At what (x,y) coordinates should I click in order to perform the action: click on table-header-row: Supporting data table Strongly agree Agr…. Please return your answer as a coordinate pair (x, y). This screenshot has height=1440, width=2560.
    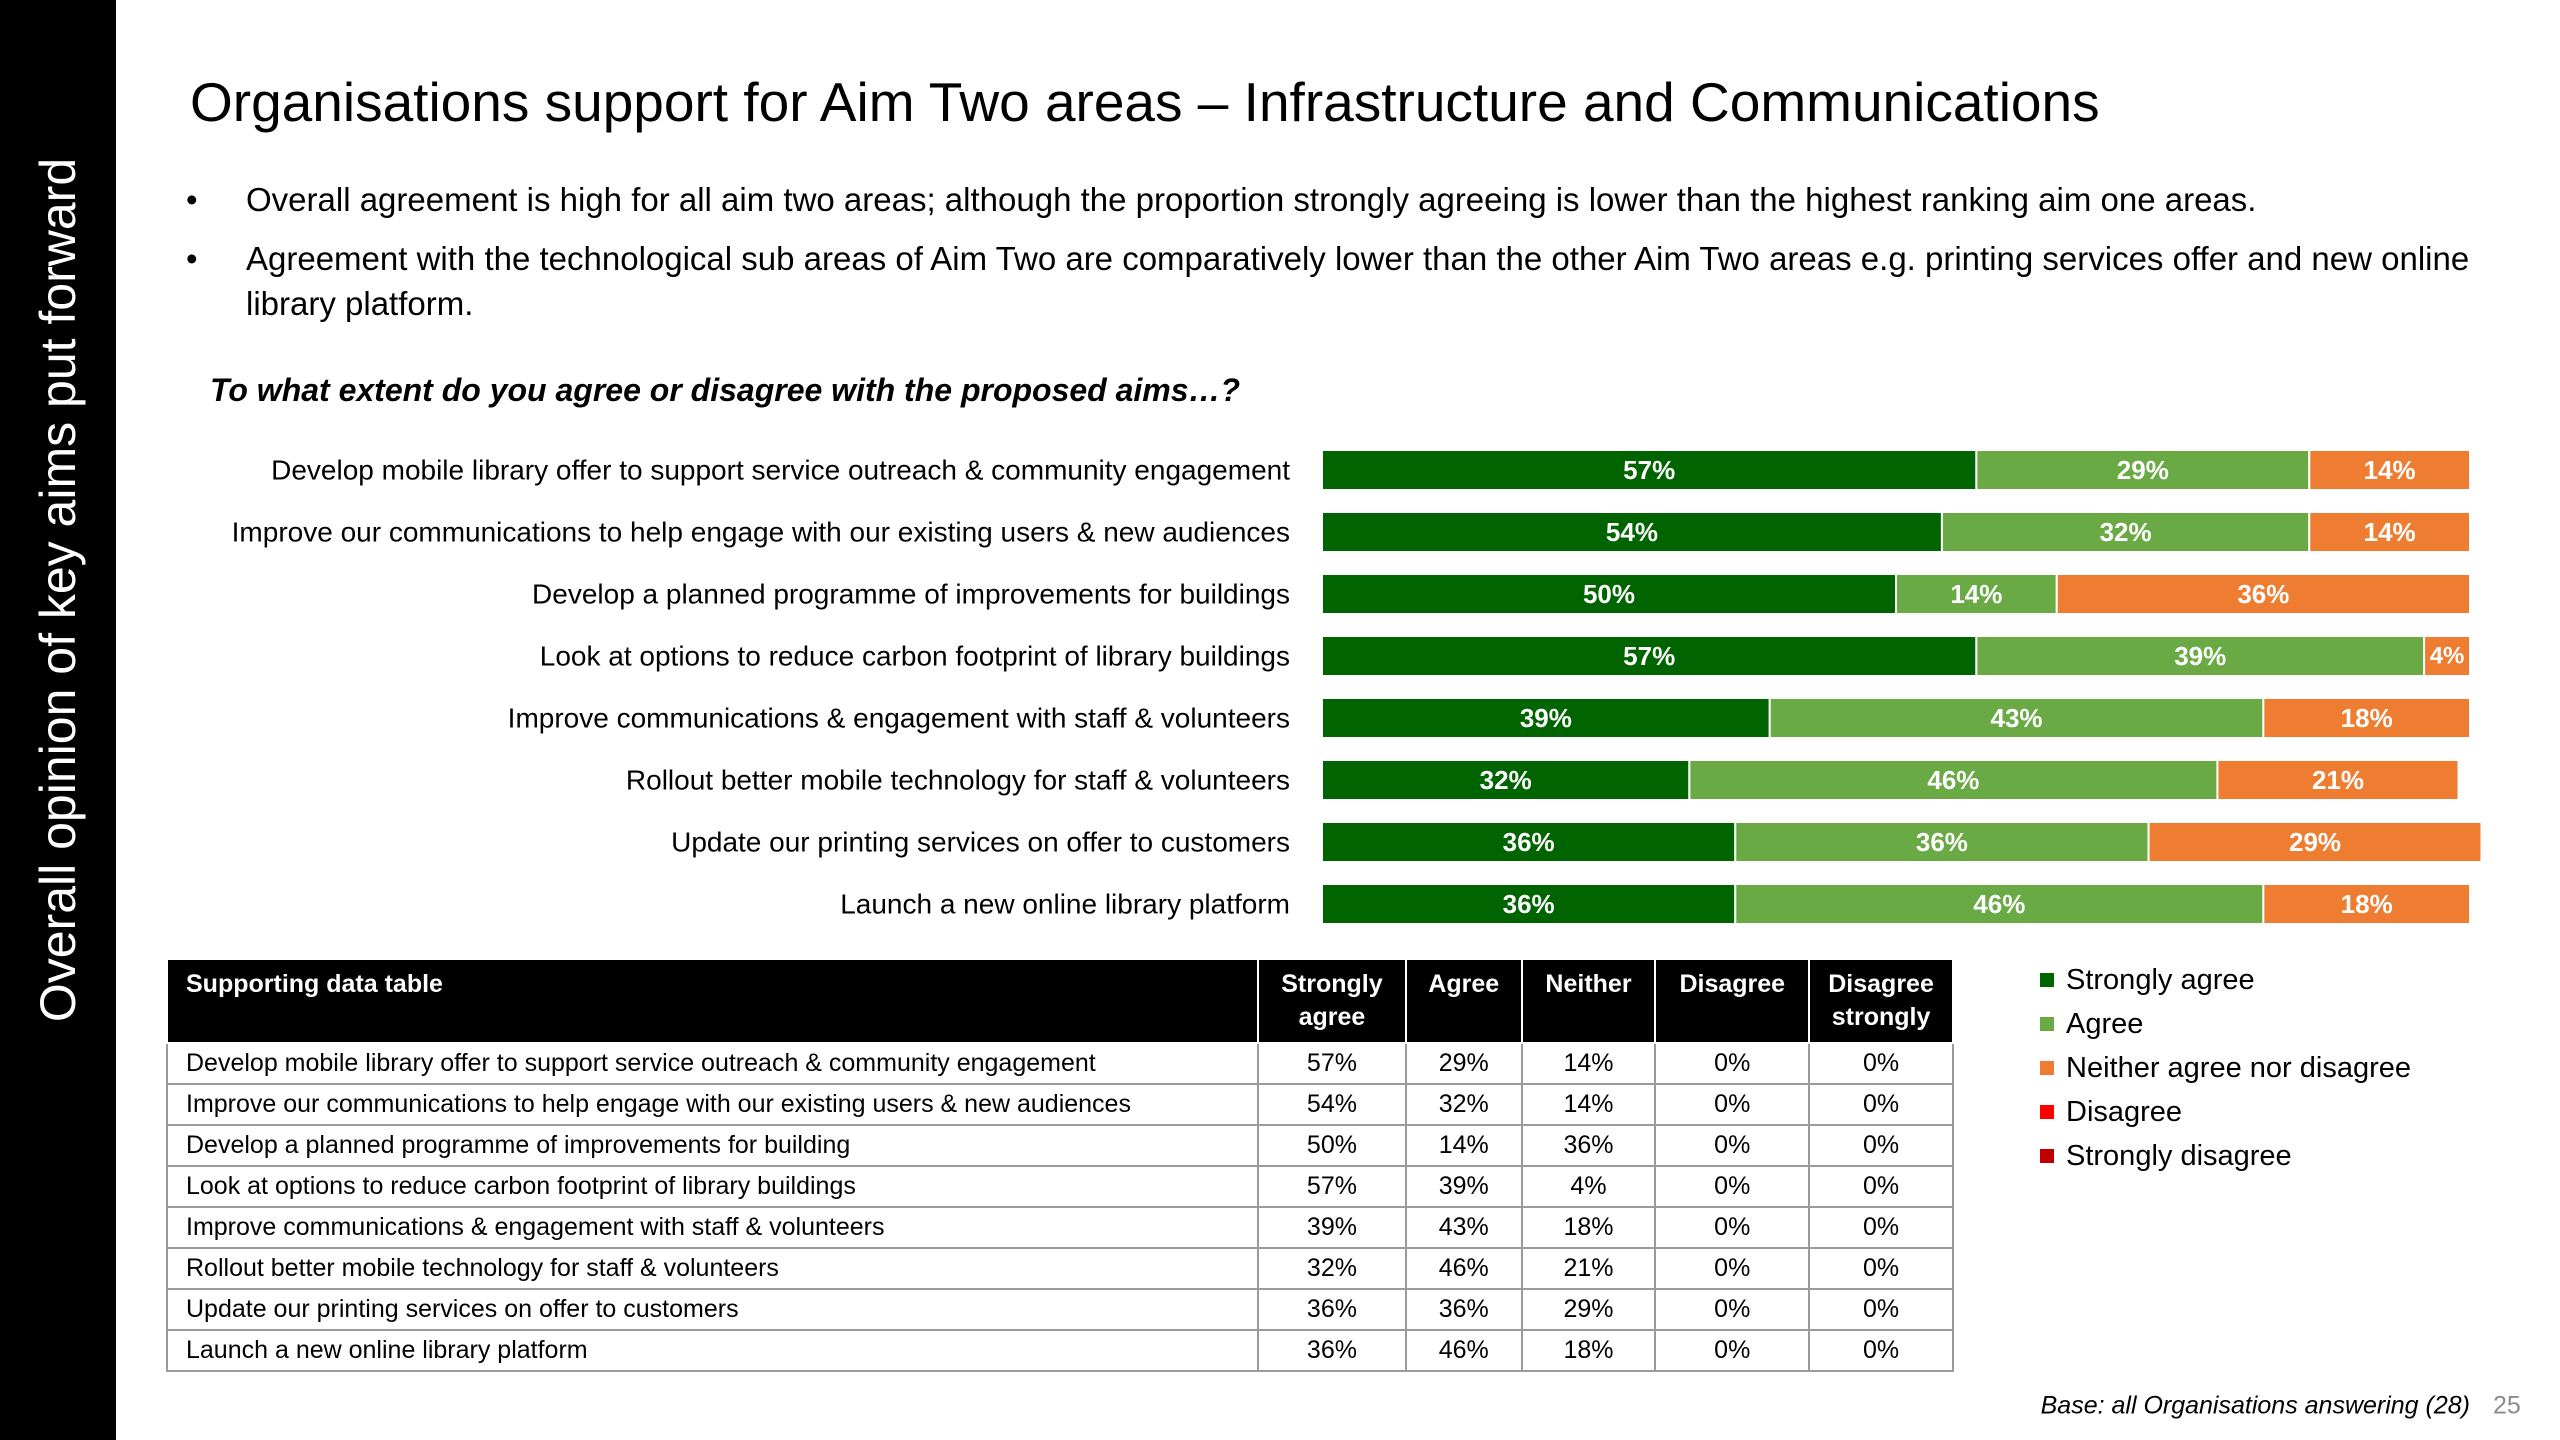
    Looking at the image, I should click on (1059, 1001).